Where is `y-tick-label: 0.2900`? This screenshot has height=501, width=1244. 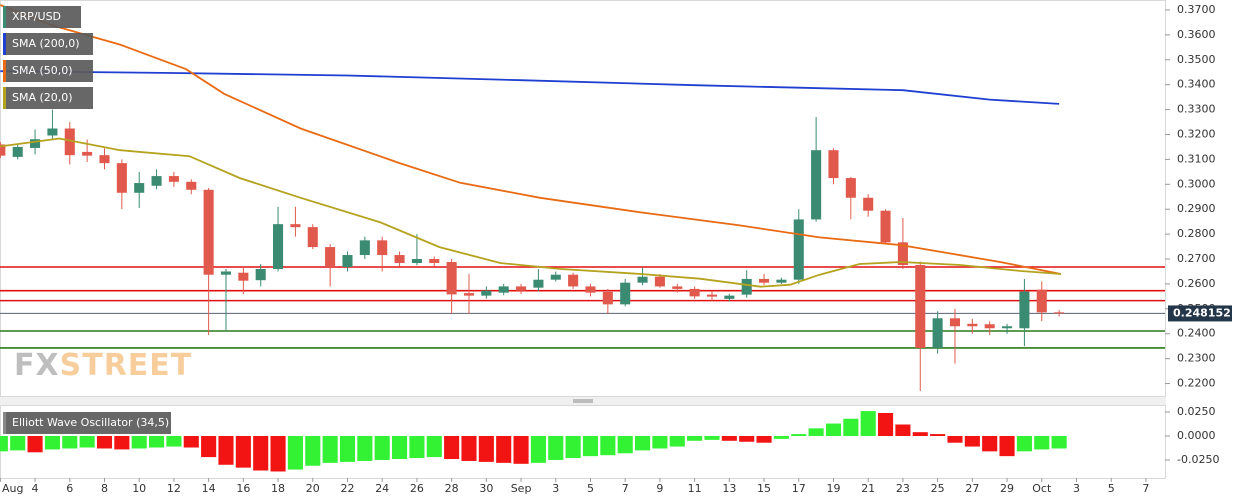 y-tick-label: 0.2900 is located at coordinates (1196, 208).